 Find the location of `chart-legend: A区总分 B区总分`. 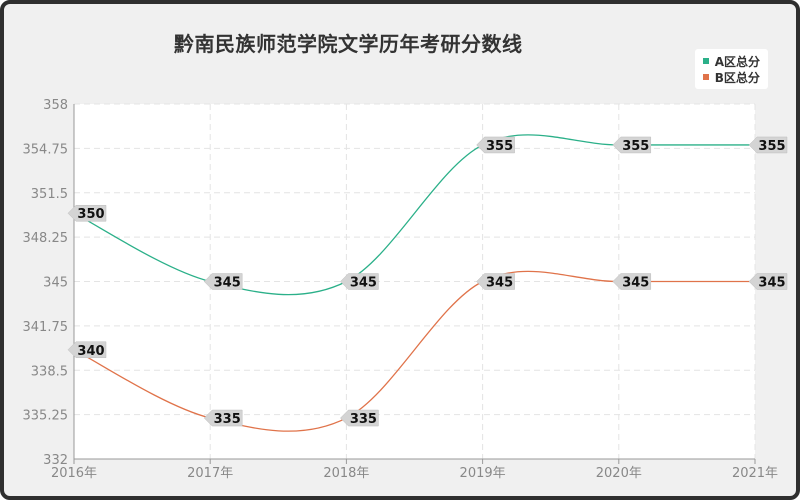

chart-legend: A区总分 B区总分 is located at coordinates (731, 69).